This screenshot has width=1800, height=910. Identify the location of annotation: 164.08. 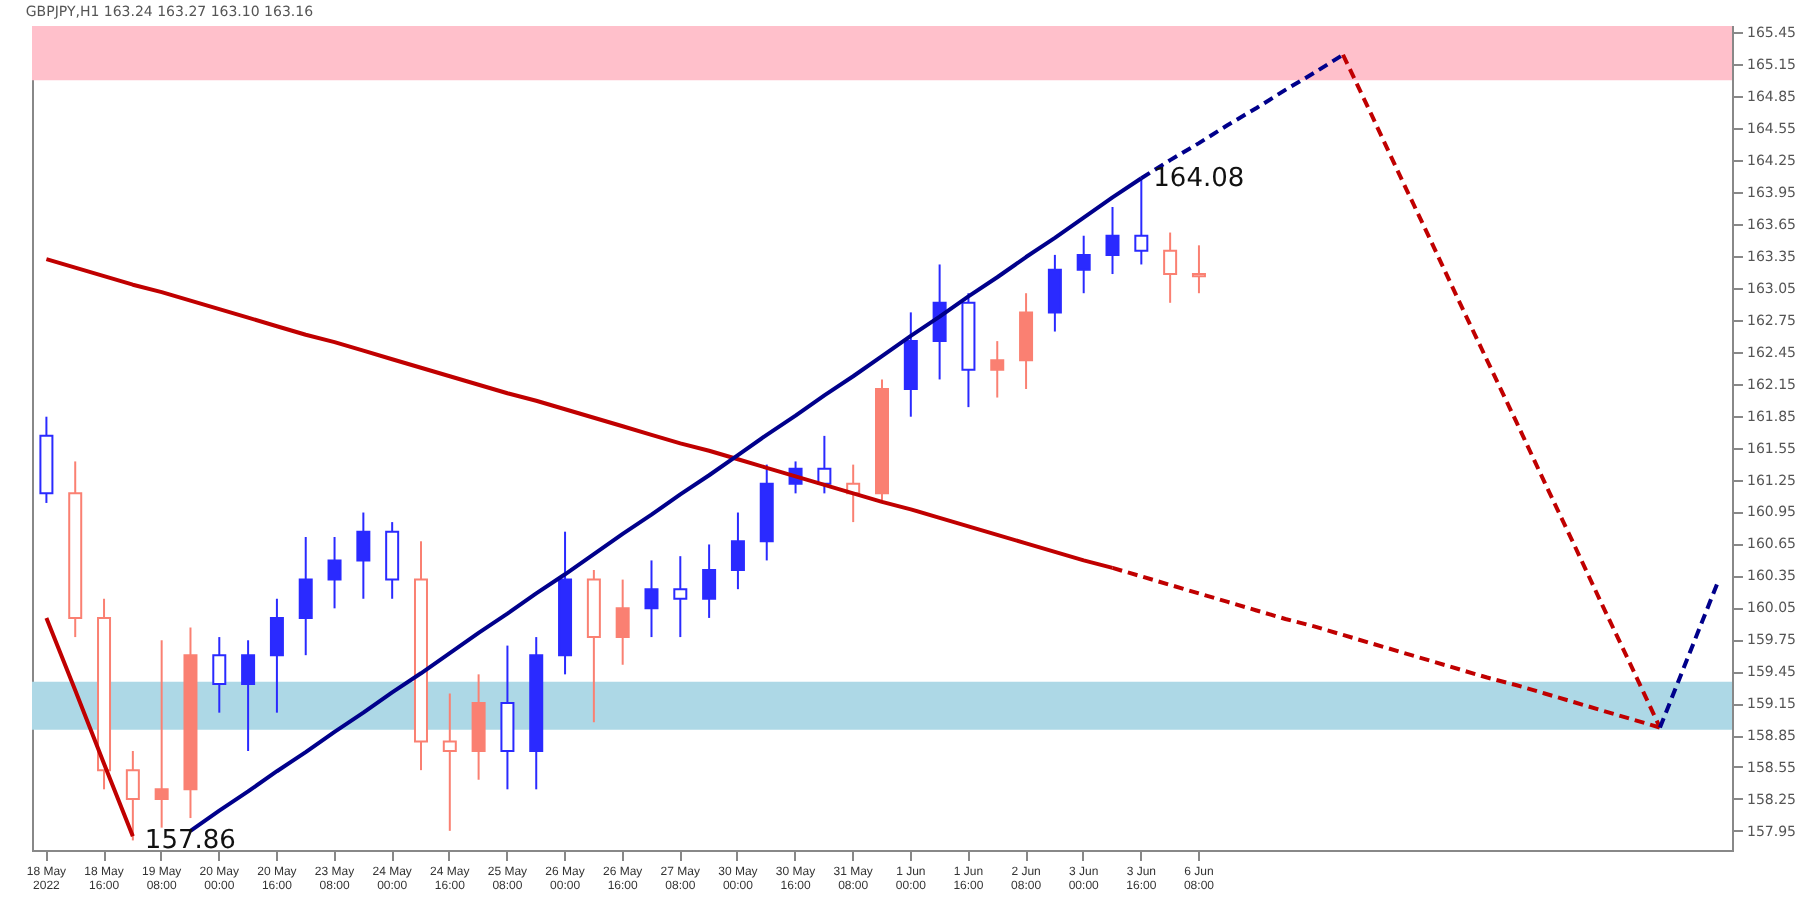
(1199, 179).